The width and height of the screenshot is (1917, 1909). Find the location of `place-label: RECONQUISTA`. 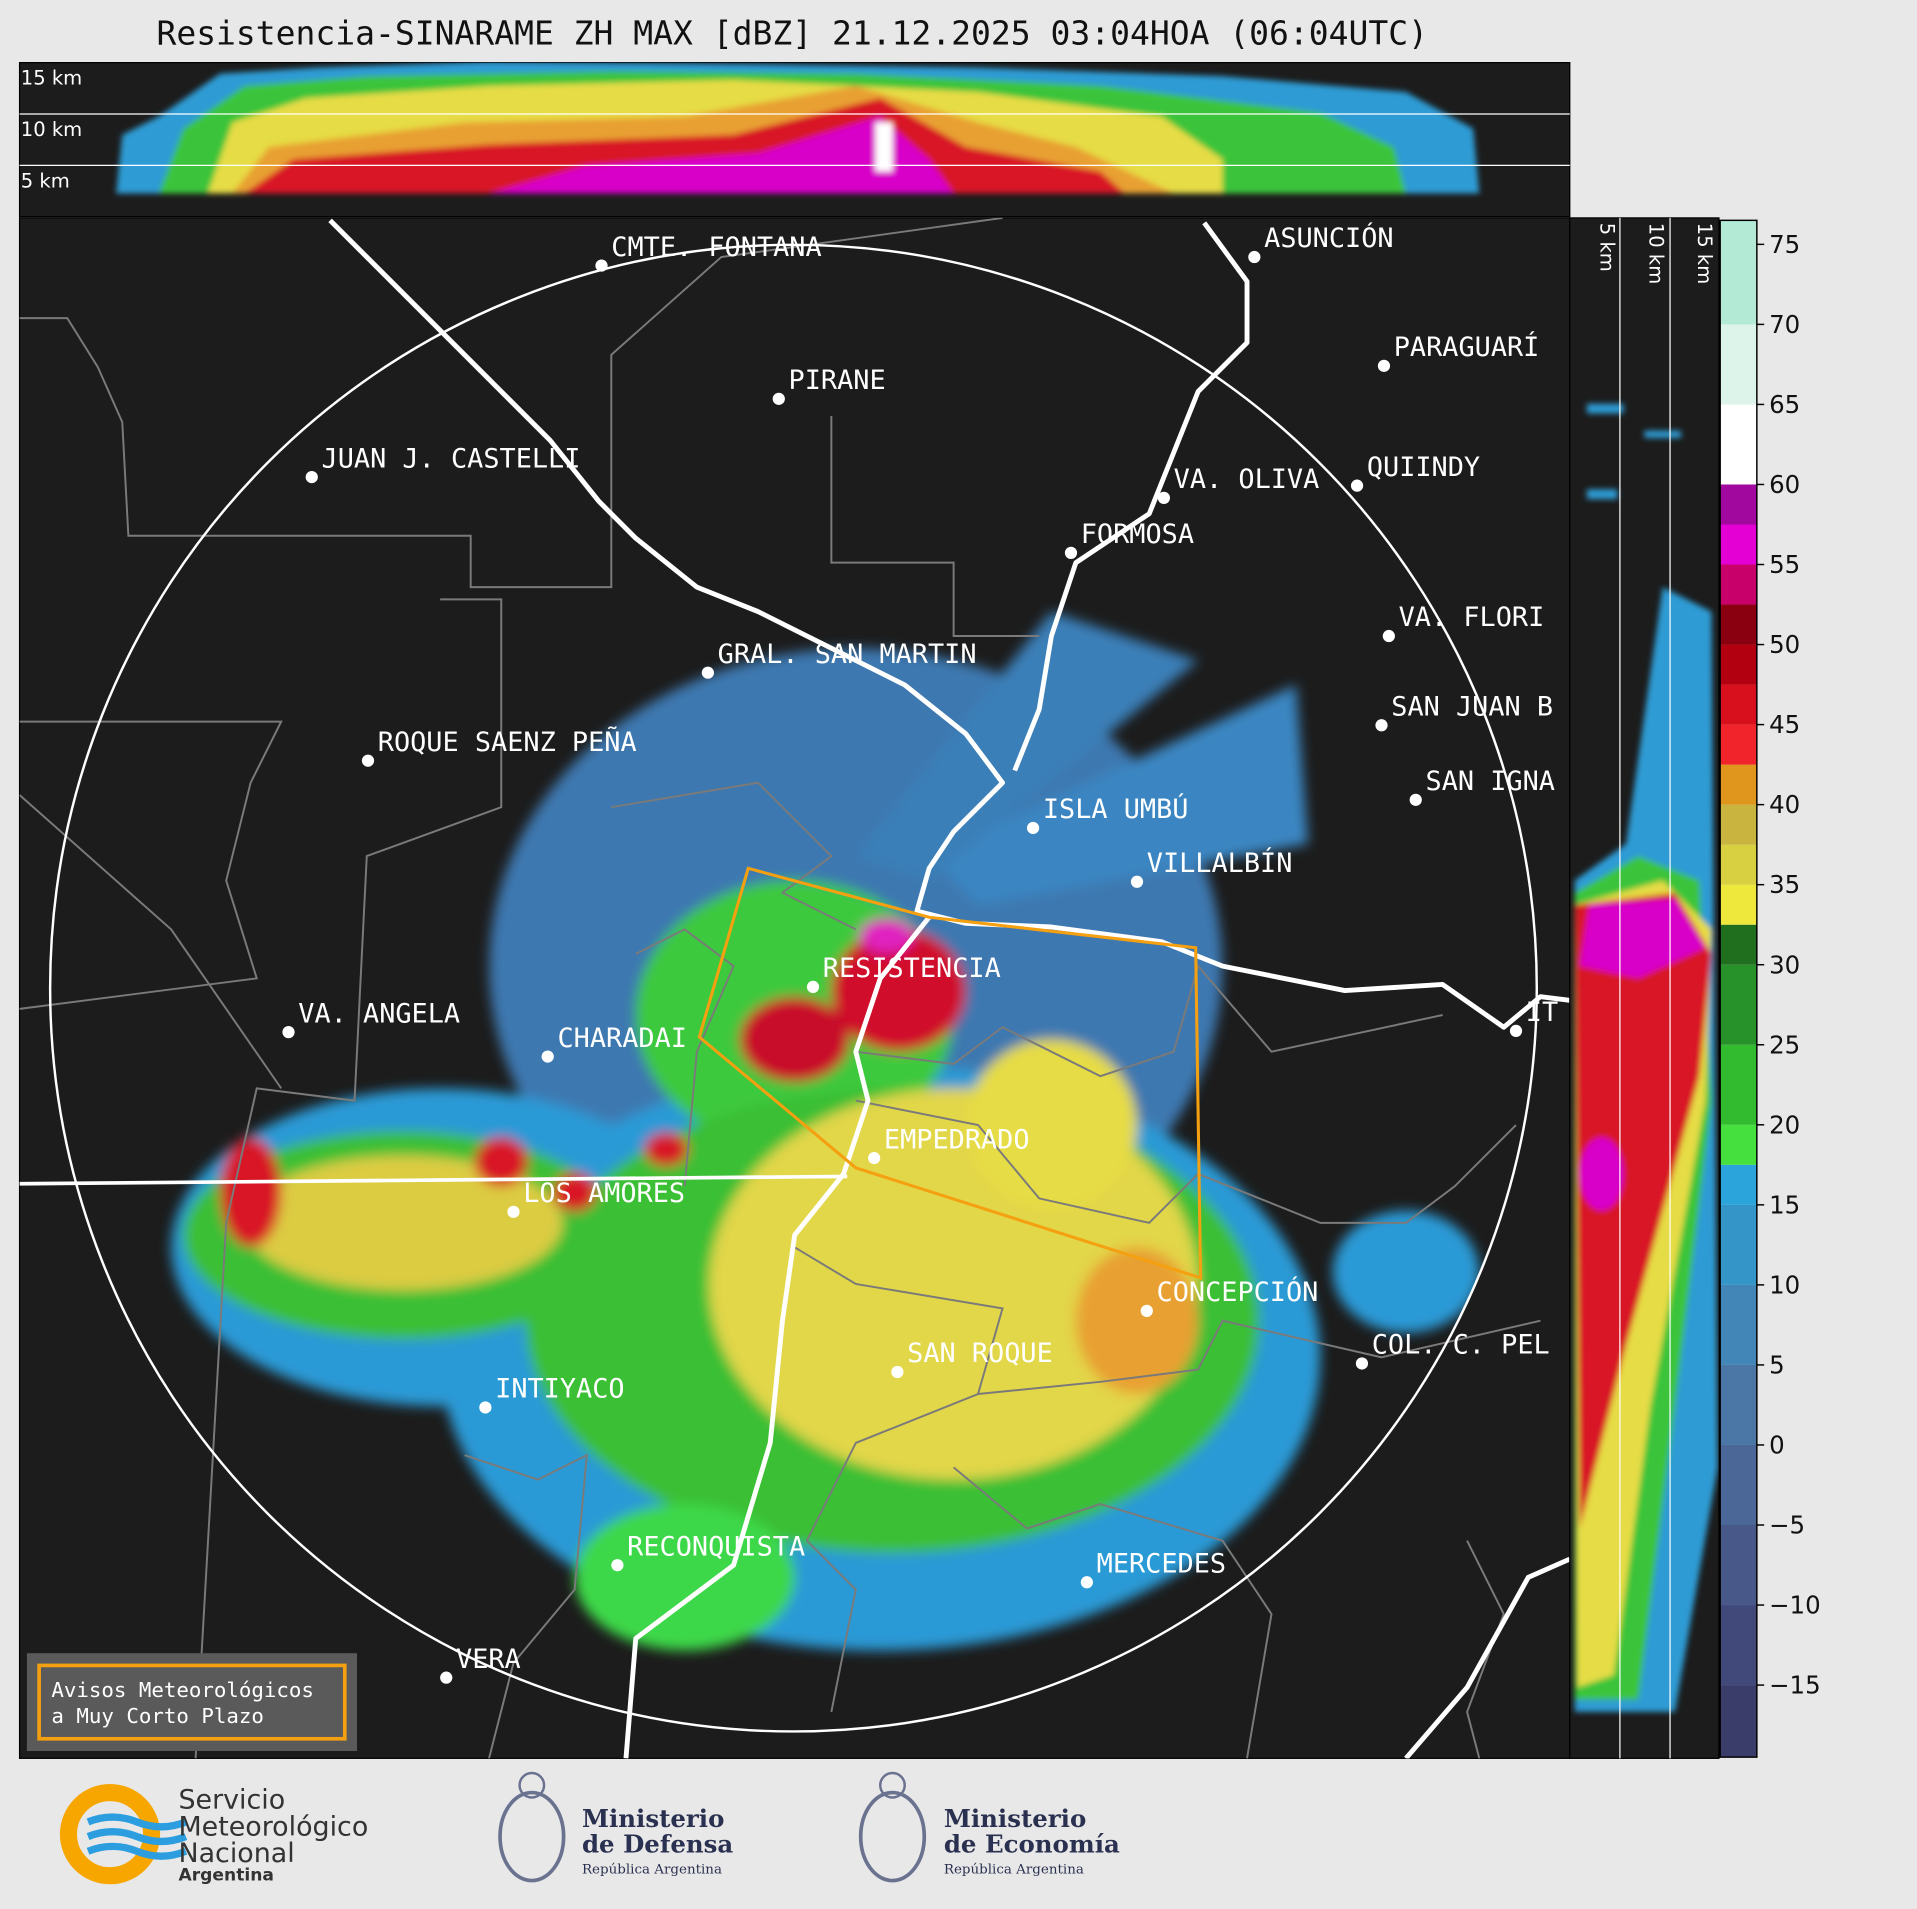

place-label: RECONQUISTA is located at coordinates (716, 1546).